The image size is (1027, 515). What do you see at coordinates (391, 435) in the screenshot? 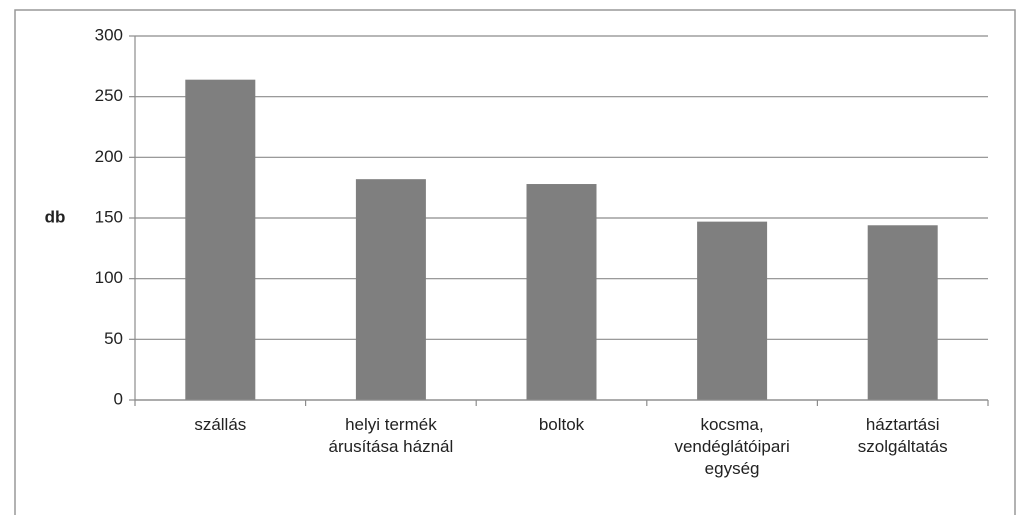
I see `x-tick-label: helyi termék árusítása háznál` at bounding box center [391, 435].